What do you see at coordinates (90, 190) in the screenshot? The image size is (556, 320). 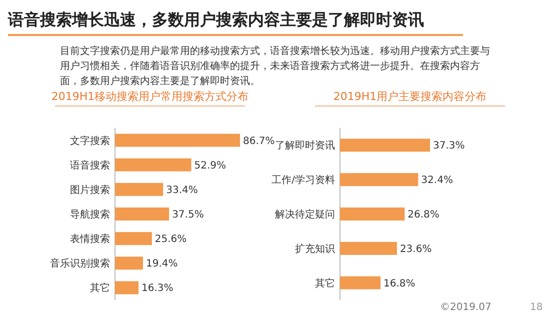 I see `y-tick-label: 图片搜索` at bounding box center [90, 190].